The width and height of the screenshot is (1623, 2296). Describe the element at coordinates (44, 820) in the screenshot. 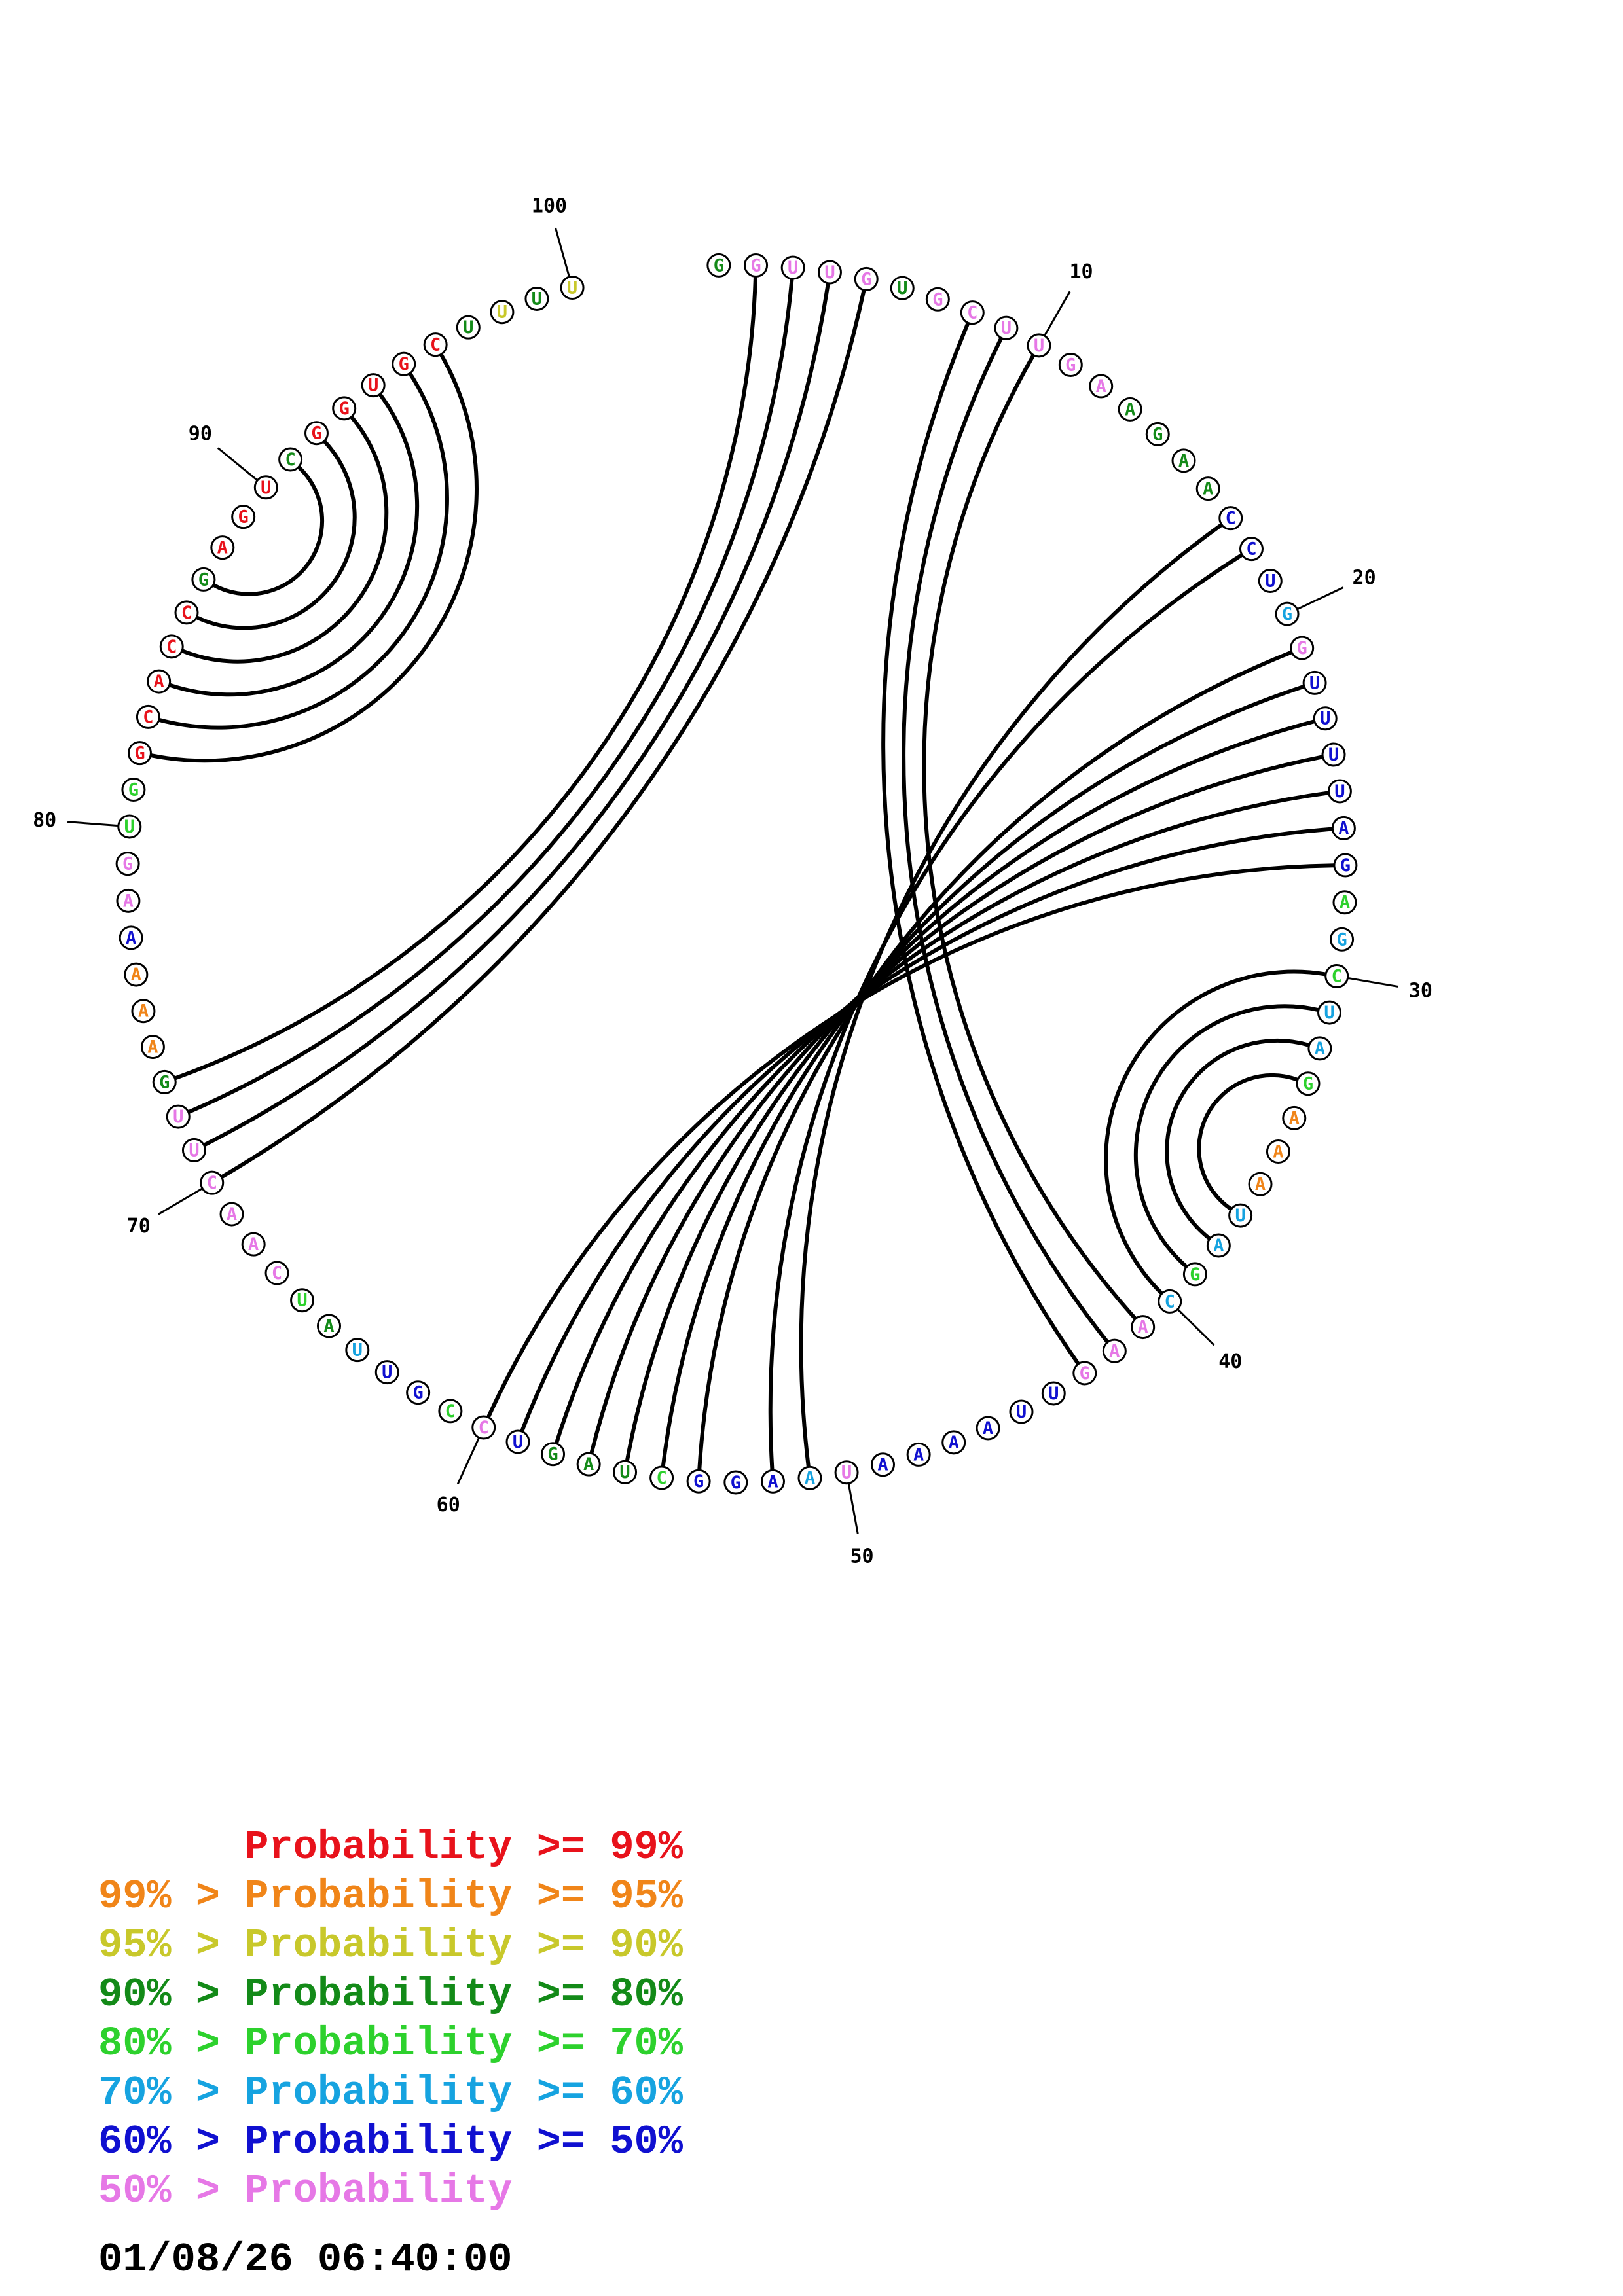

I see `index-label-80: 80` at that location.